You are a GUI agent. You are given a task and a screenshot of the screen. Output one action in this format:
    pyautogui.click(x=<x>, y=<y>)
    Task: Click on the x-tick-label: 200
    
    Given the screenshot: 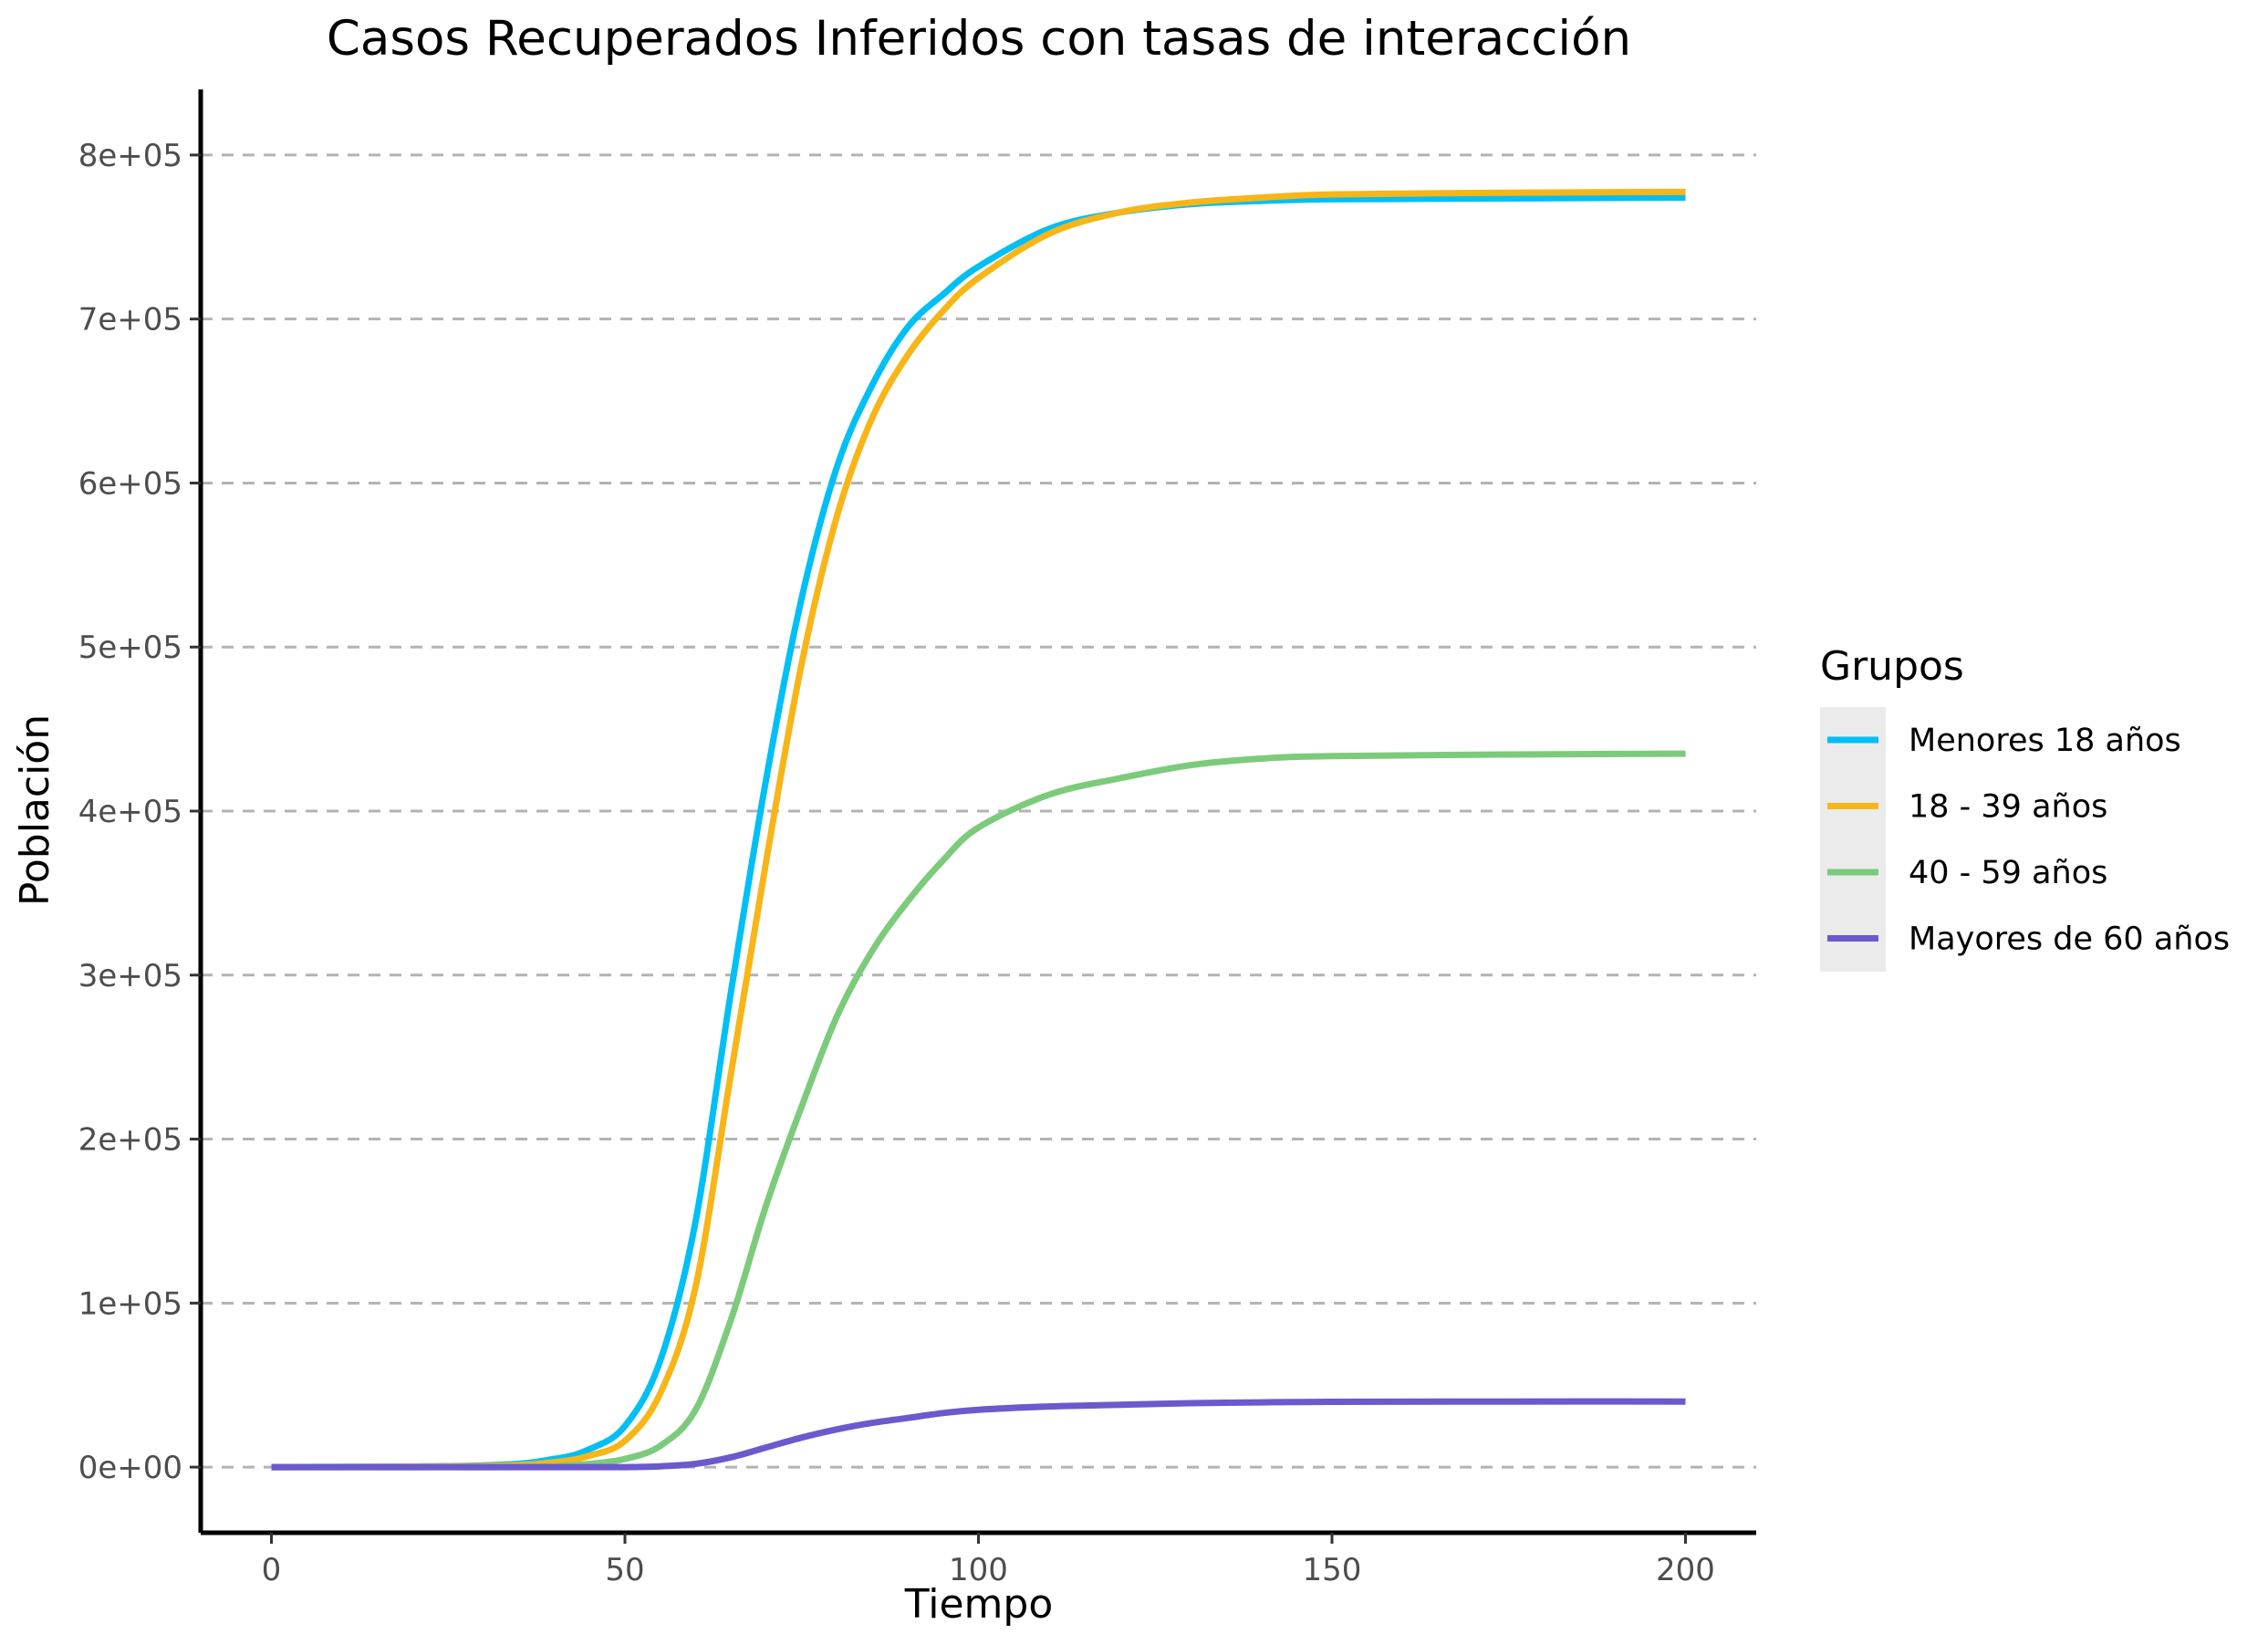 What is the action you would take?
    pyautogui.click(x=1686, y=1570)
    